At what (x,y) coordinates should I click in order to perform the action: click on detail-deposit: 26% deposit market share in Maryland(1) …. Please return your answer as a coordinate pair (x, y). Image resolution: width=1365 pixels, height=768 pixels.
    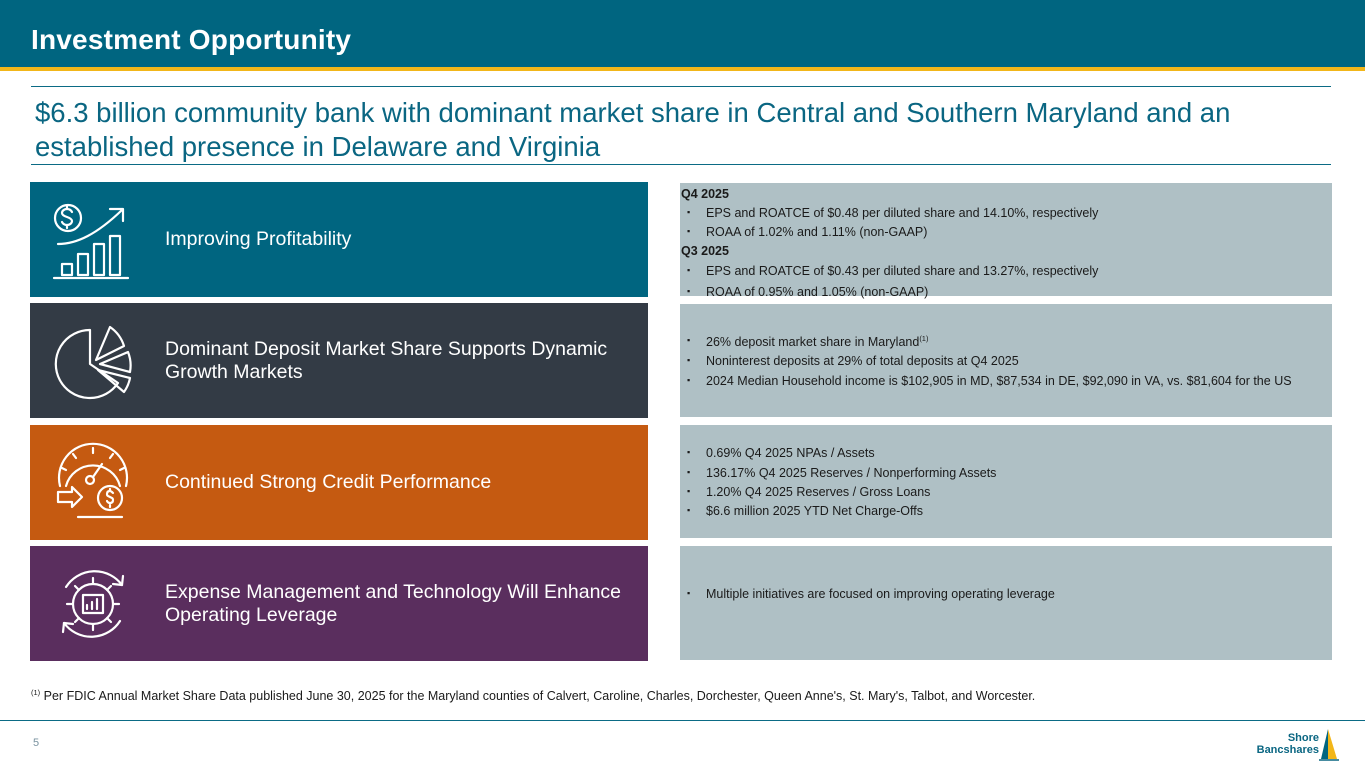
    Looking at the image, I should click on (1006, 360).